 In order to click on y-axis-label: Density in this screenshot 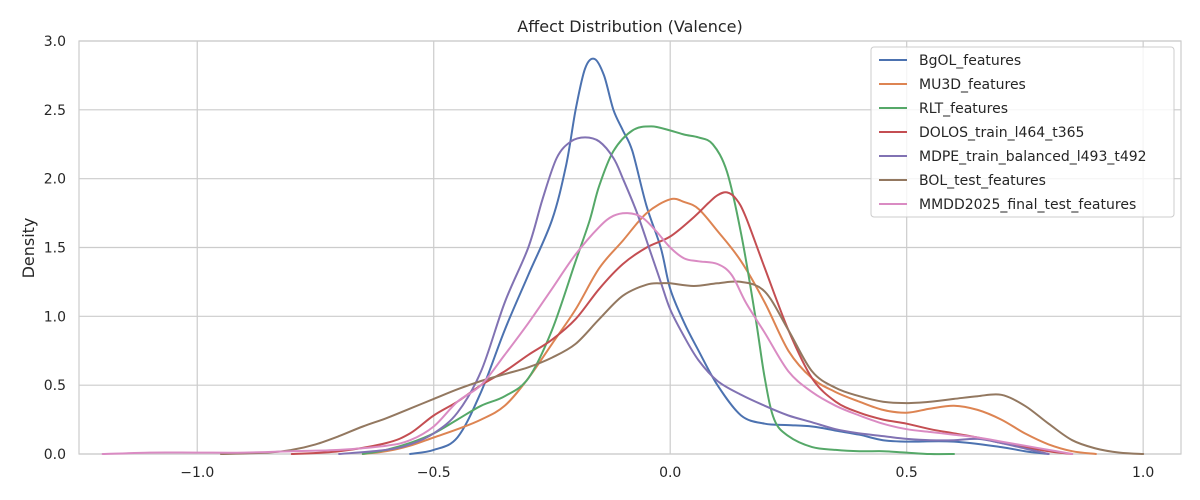, I will do `click(28, 248)`.